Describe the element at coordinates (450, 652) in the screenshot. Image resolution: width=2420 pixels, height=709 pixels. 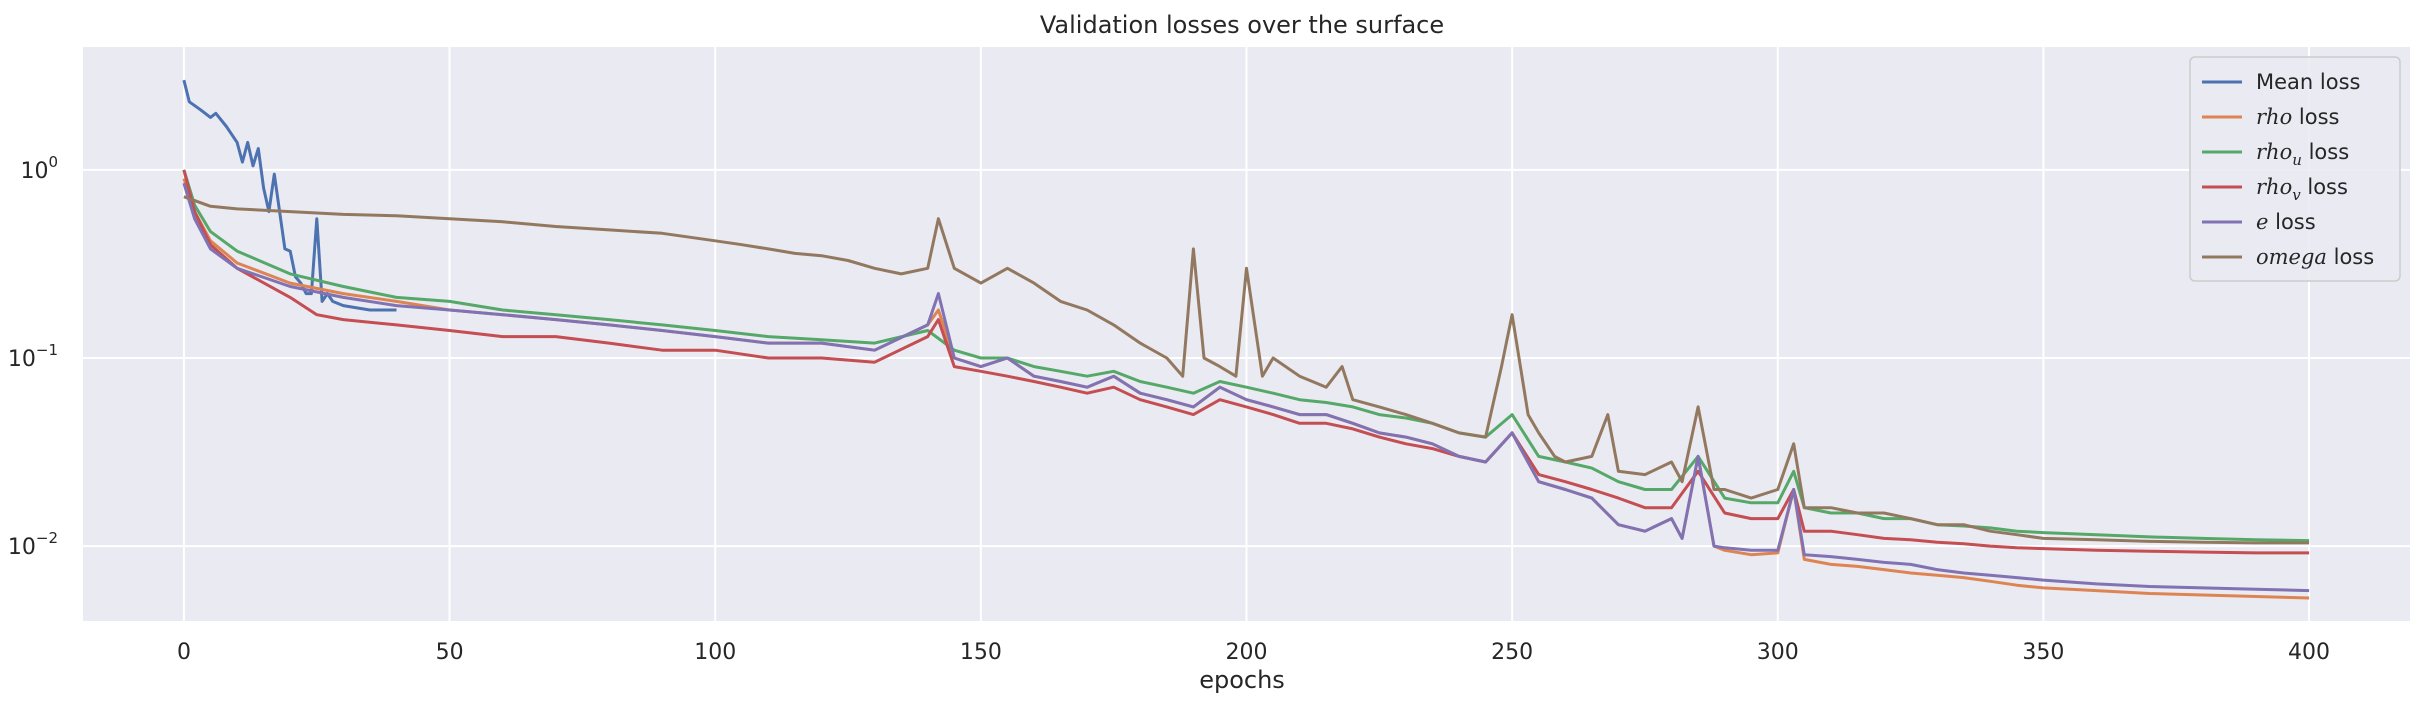
I see `x-tick-label: 50` at that location.